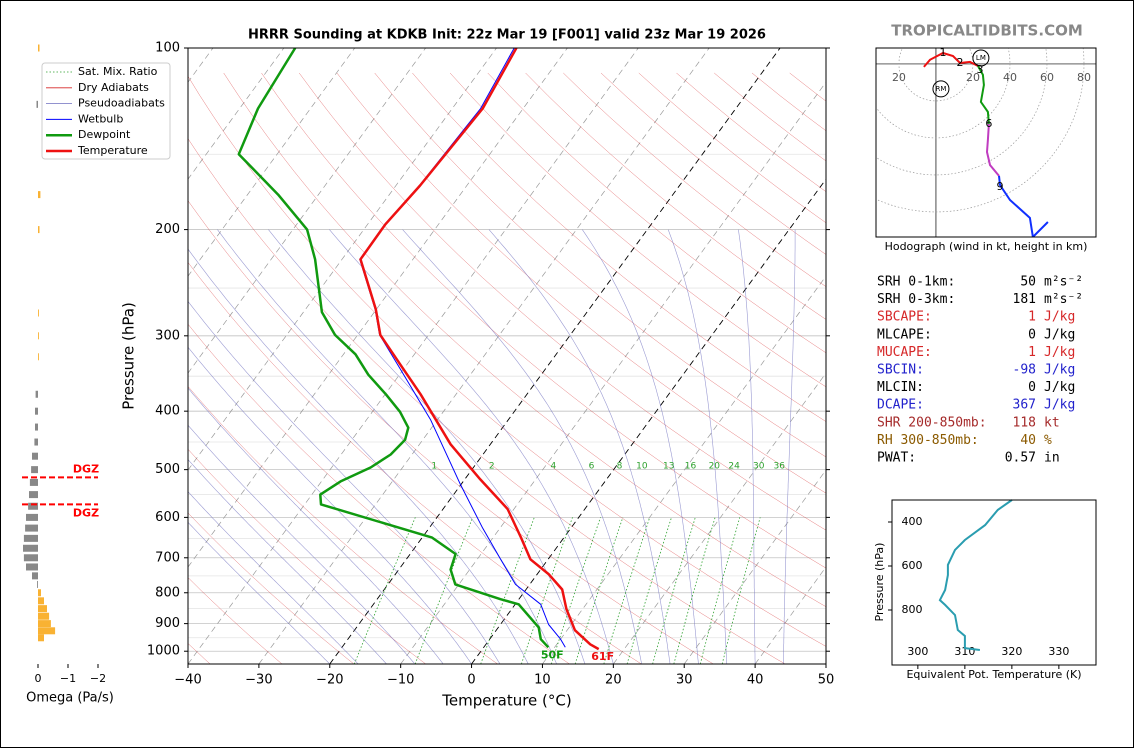  What do you see at coordinates (879, 582) in the screenshot?
I see `theta-y-label: Pressure (hPa)` at bounding box center [879, 582].